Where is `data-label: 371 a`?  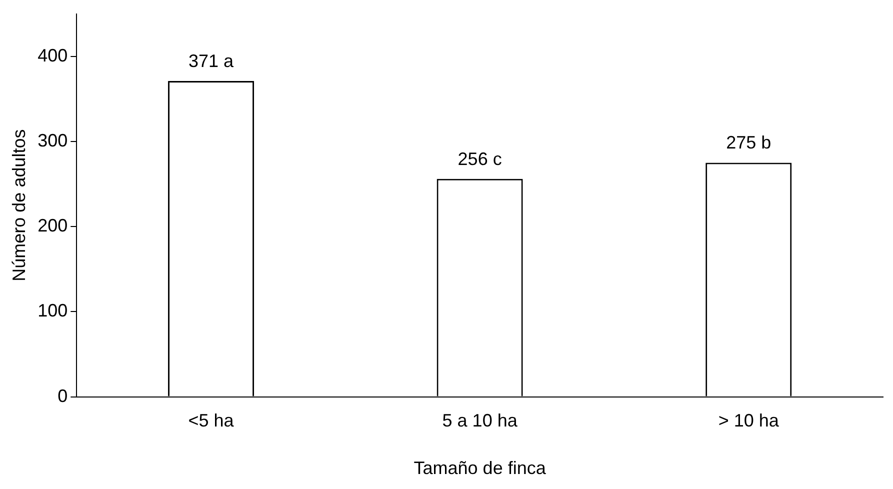 data-label: 371 a is located at coordinates (211, 61).